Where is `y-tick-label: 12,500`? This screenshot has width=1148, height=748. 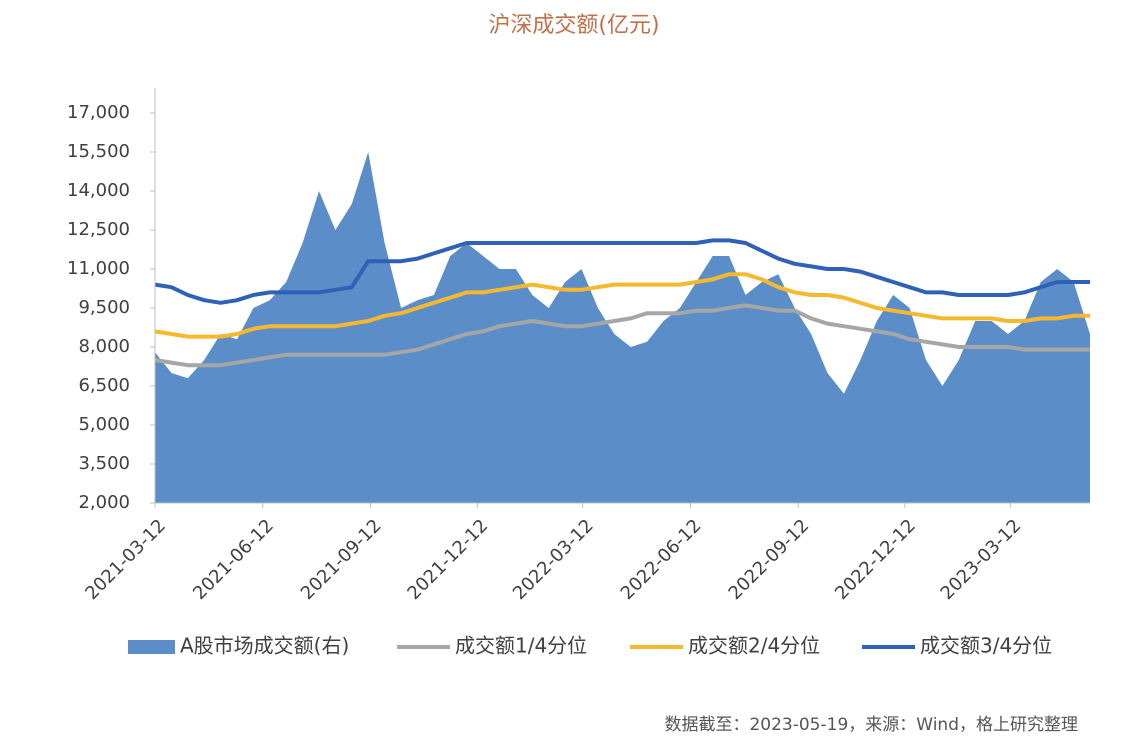 y-tick-label: 12,500 is located at coordinates (98, 229).